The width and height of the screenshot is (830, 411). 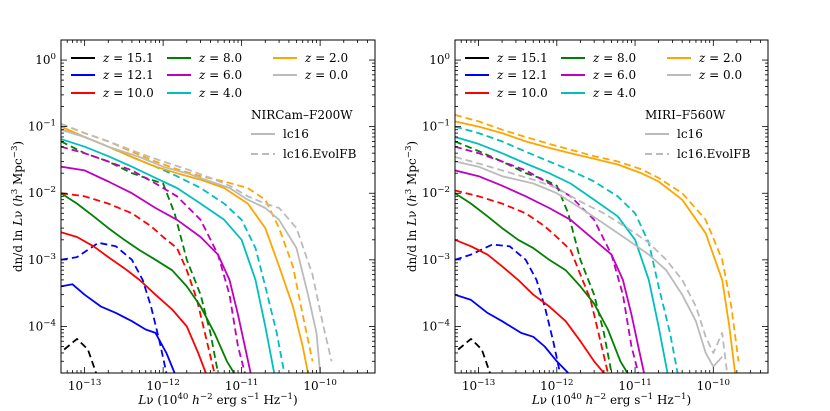 I want to click on panel-title: NIRCam–F200W, so click(x=302, y=115).